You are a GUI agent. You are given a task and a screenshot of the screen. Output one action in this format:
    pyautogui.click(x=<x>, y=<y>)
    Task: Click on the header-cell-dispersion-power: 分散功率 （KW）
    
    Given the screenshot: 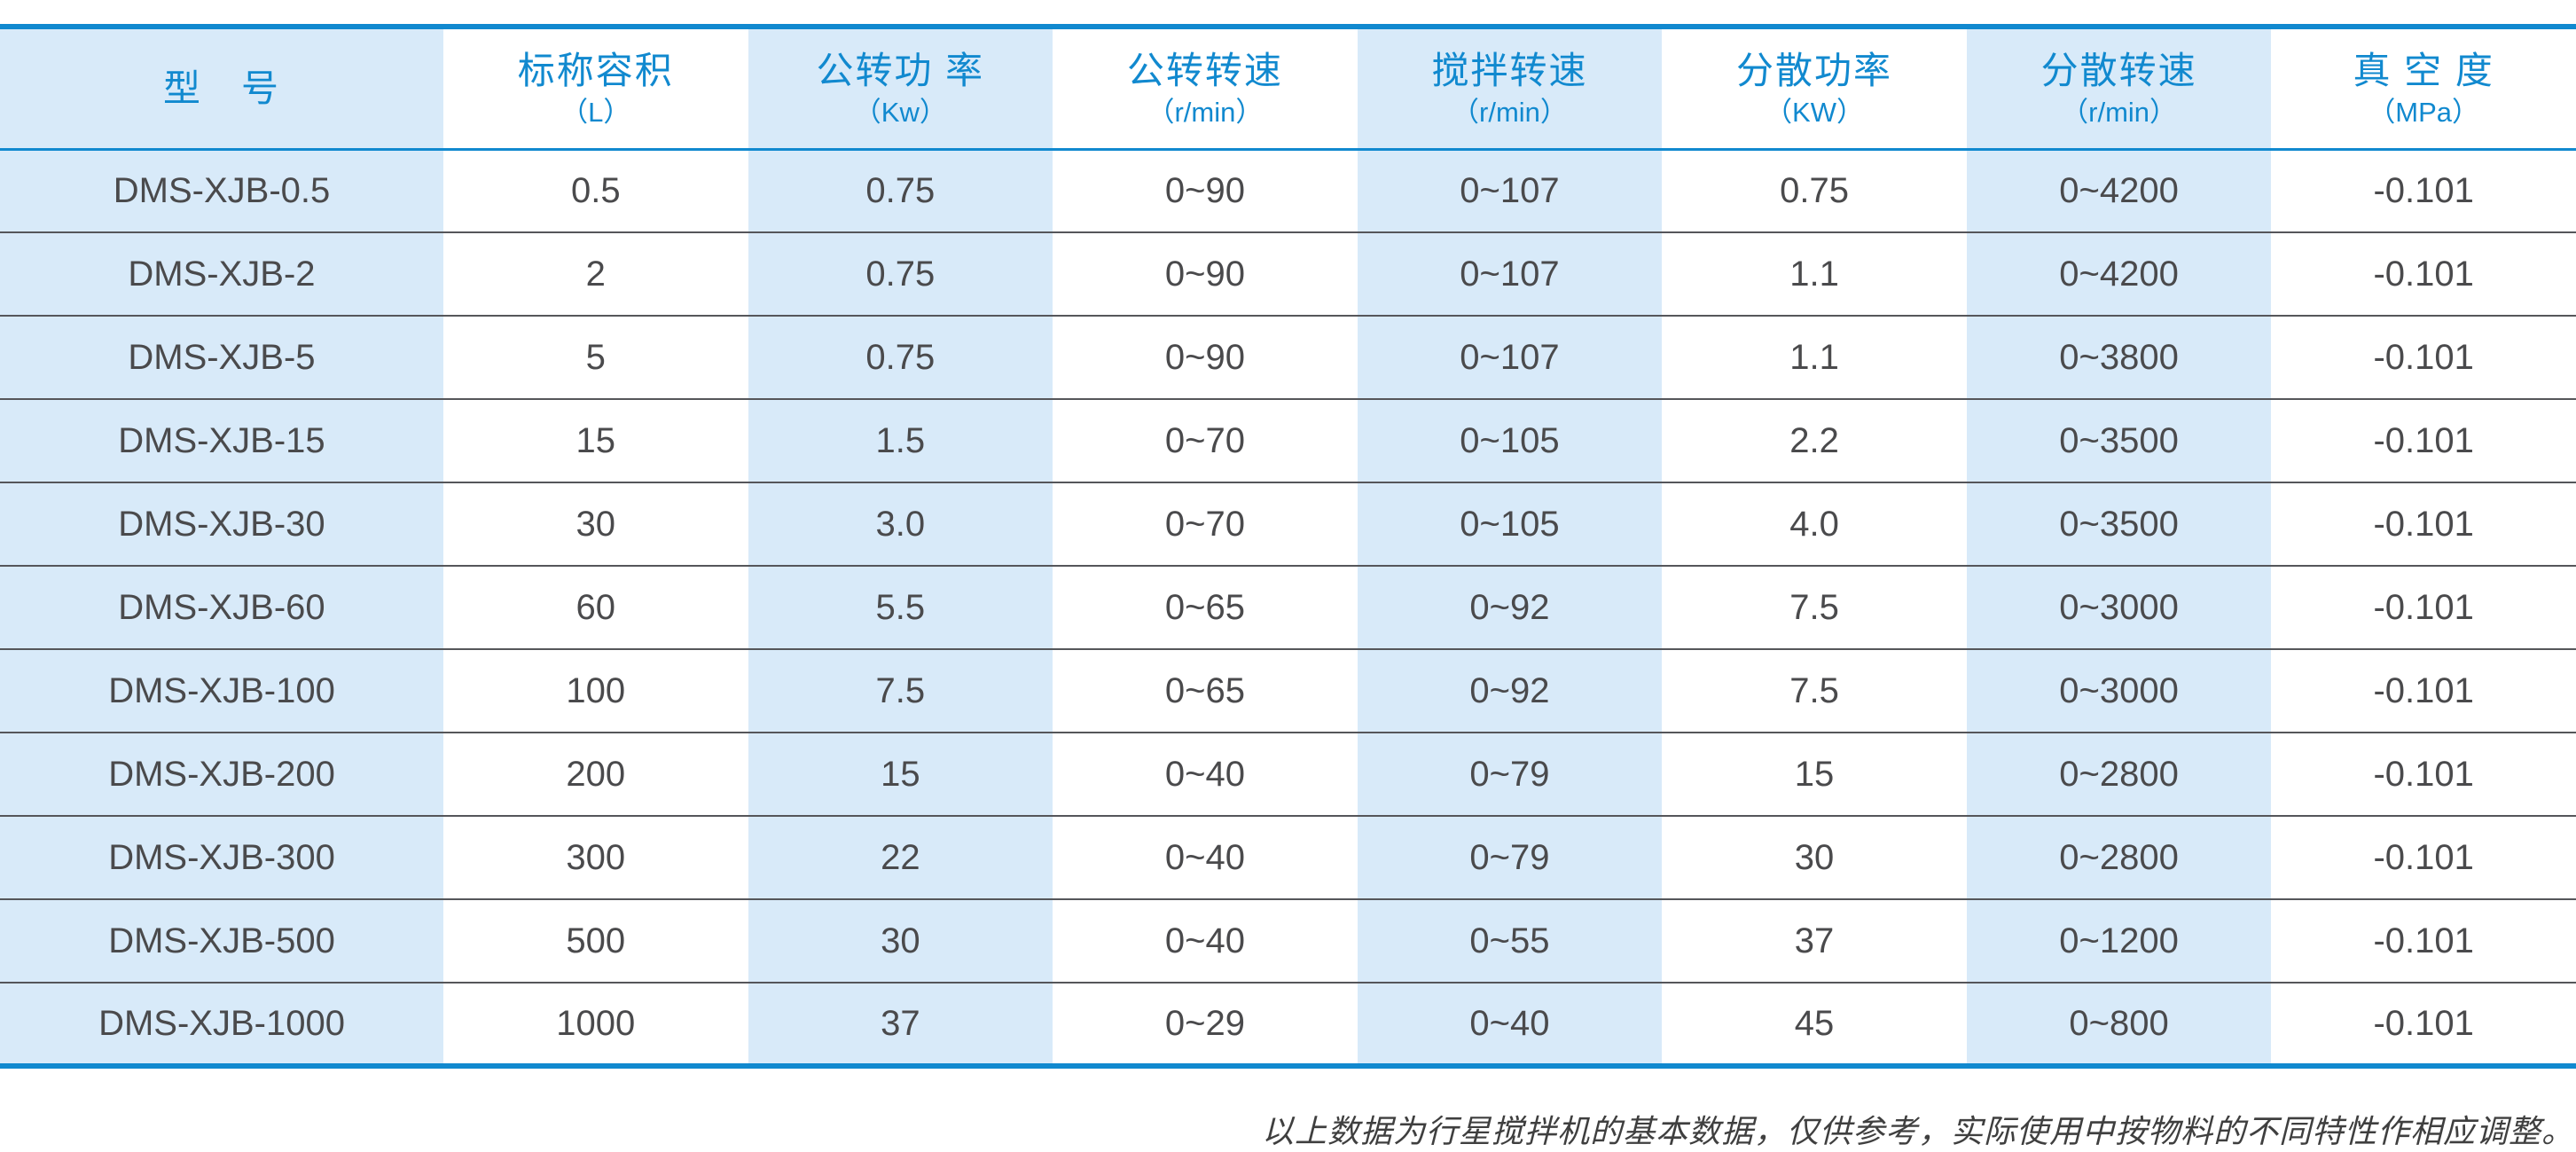 What is the action you would take?
    pyautogui.click(x=1814, y=89)
    